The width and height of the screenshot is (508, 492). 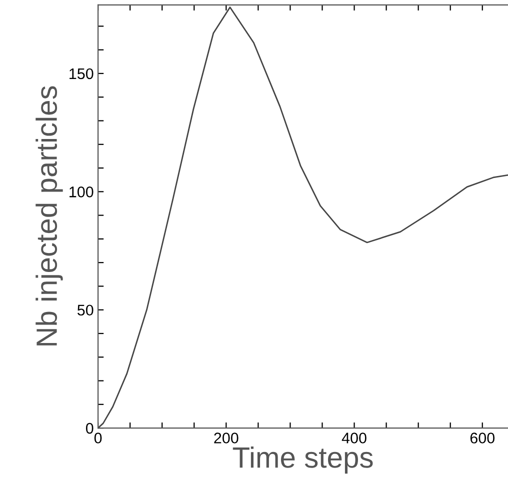 What do you see at coordinates (90, 428) in the screenshot?
I see `y-tick-label: 0` at bounding box center [90, 428].